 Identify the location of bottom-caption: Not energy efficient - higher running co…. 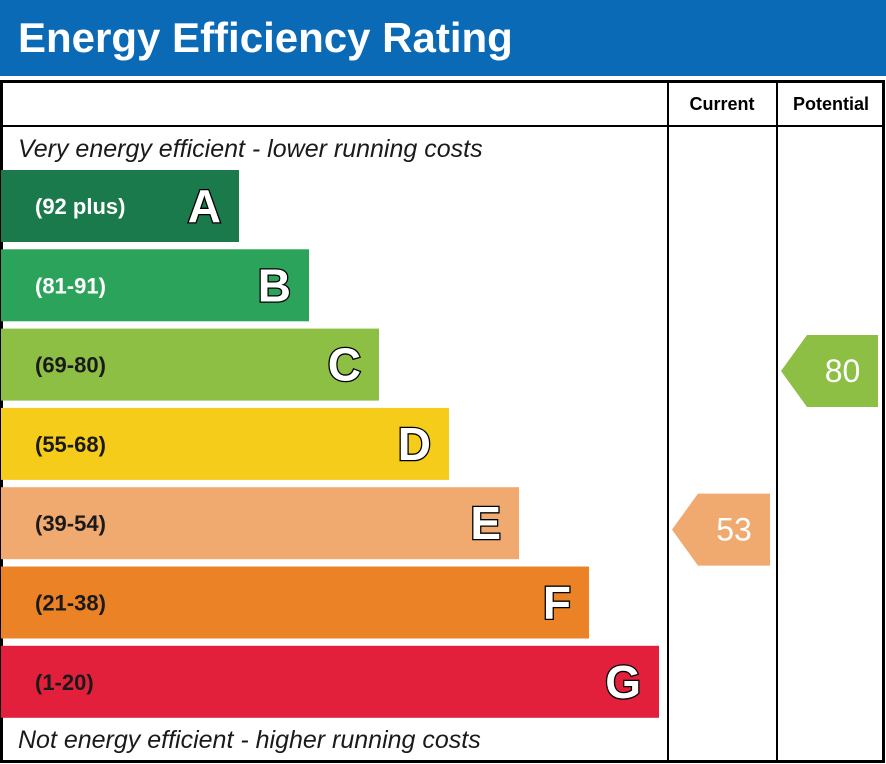
(249, 740).